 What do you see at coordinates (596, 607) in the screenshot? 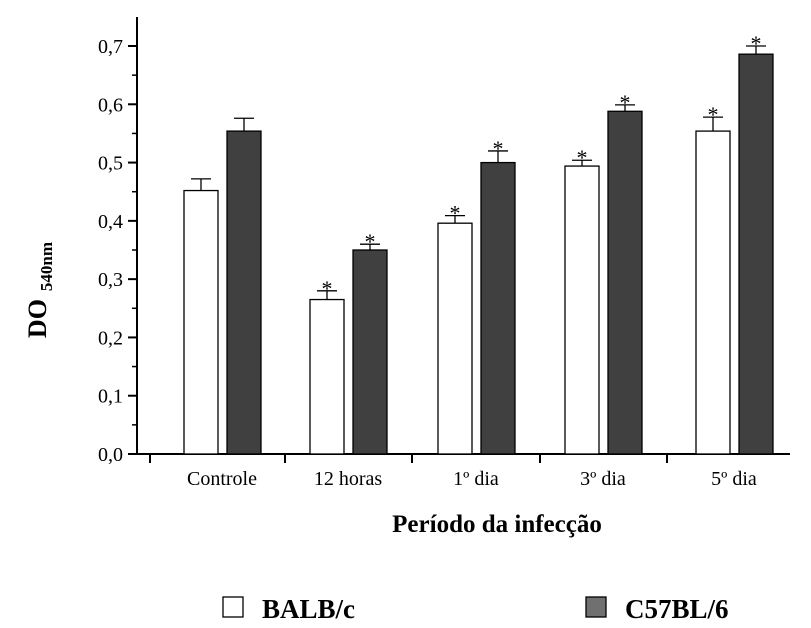
I see `legend-swatch-c57bl6` at bounding box center [596, 607].